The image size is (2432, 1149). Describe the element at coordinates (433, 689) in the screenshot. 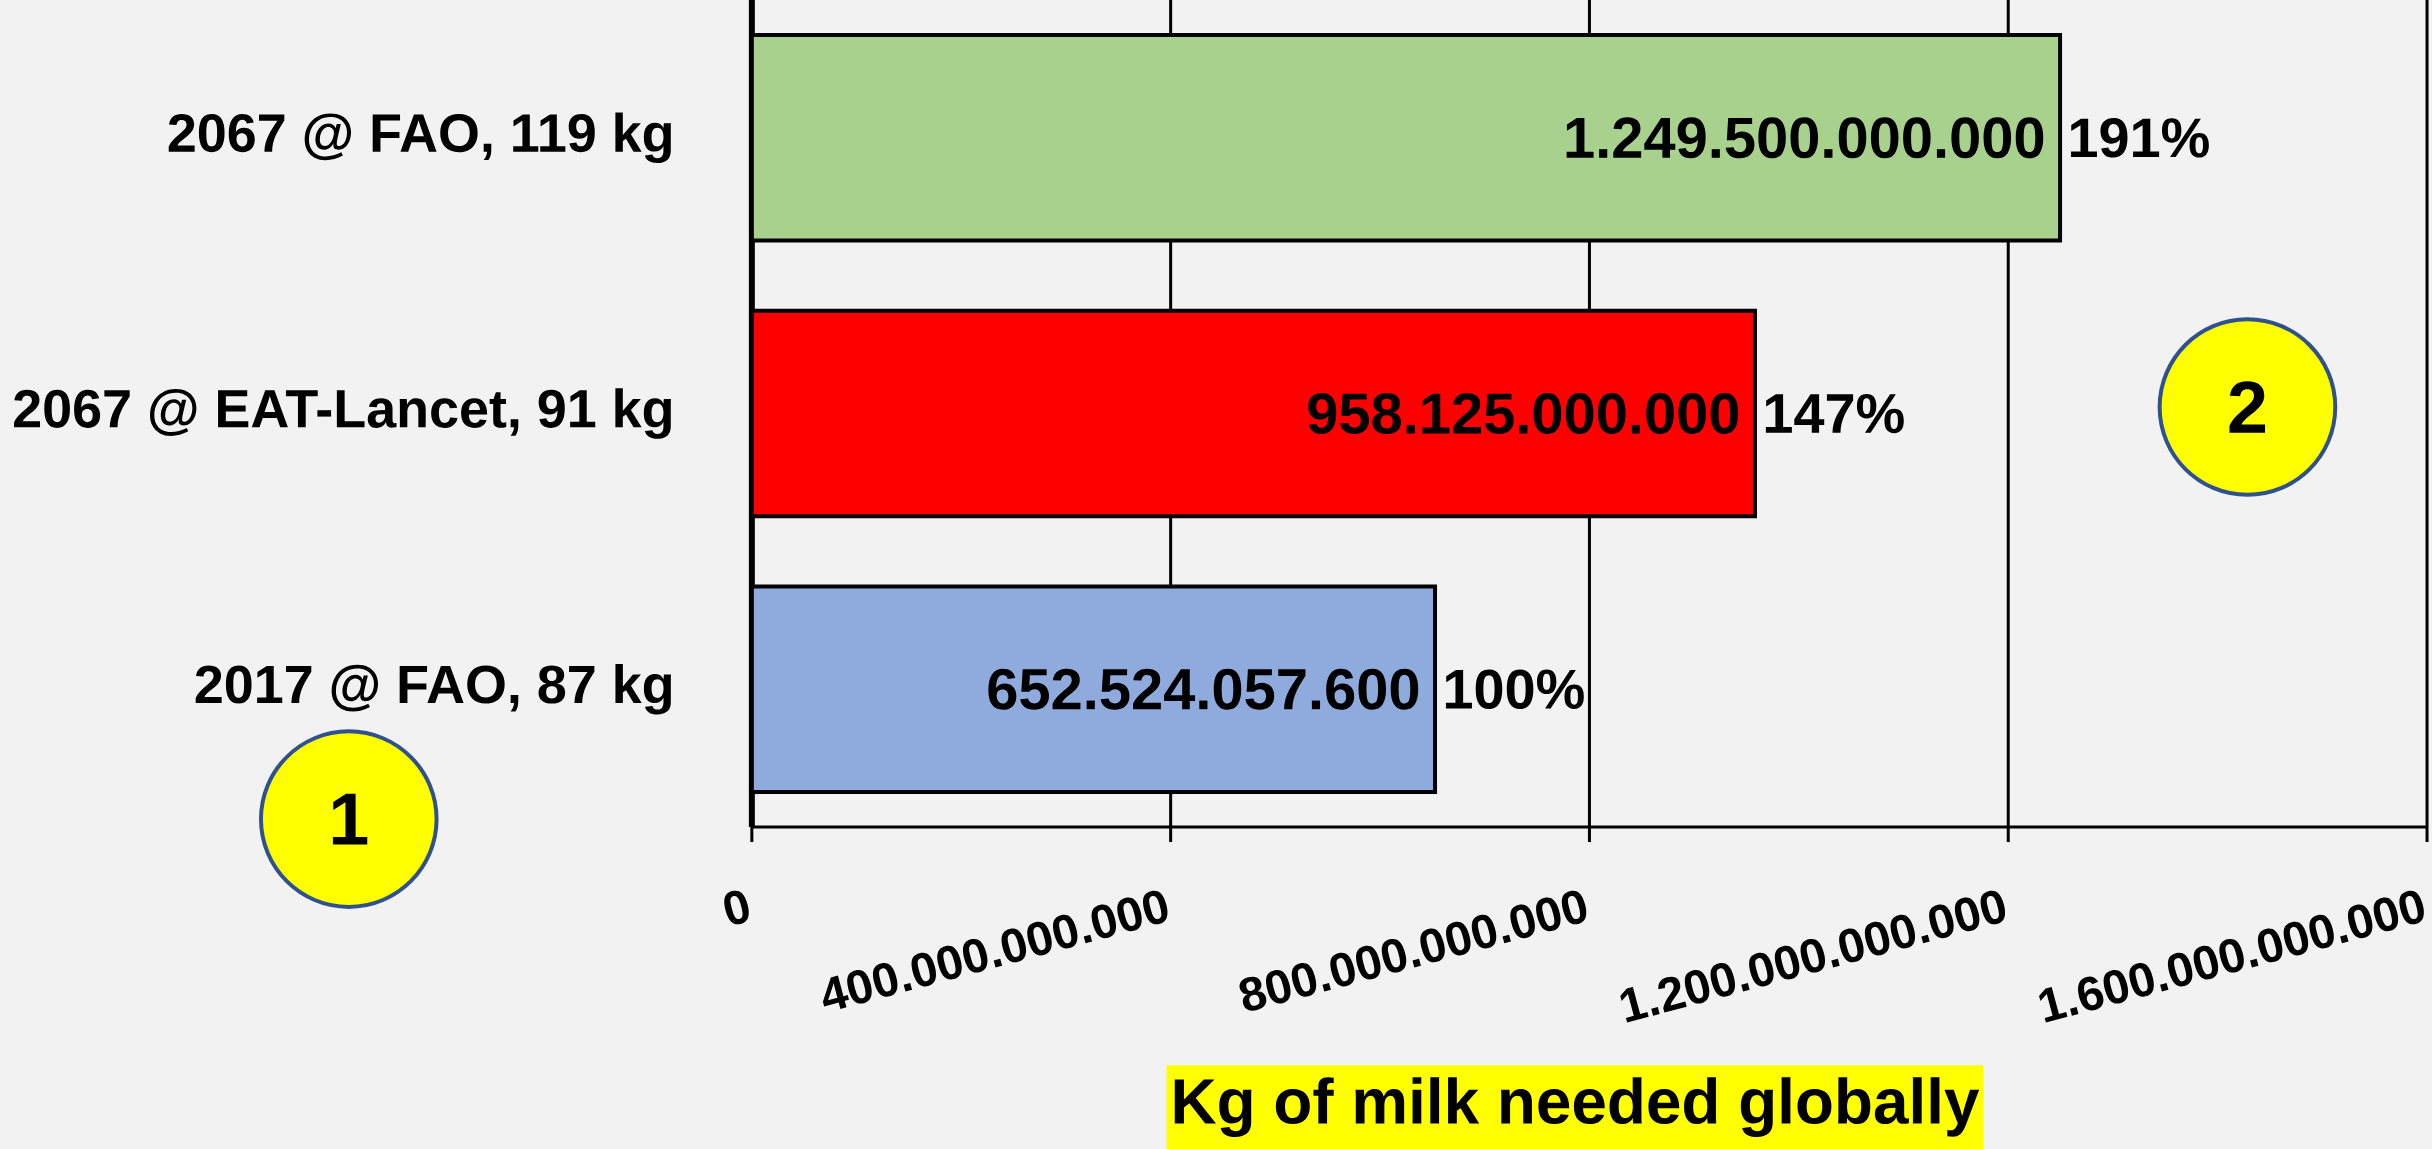

I see `y-tick-label: 2017 @ FAO, 87 kg` at that location.